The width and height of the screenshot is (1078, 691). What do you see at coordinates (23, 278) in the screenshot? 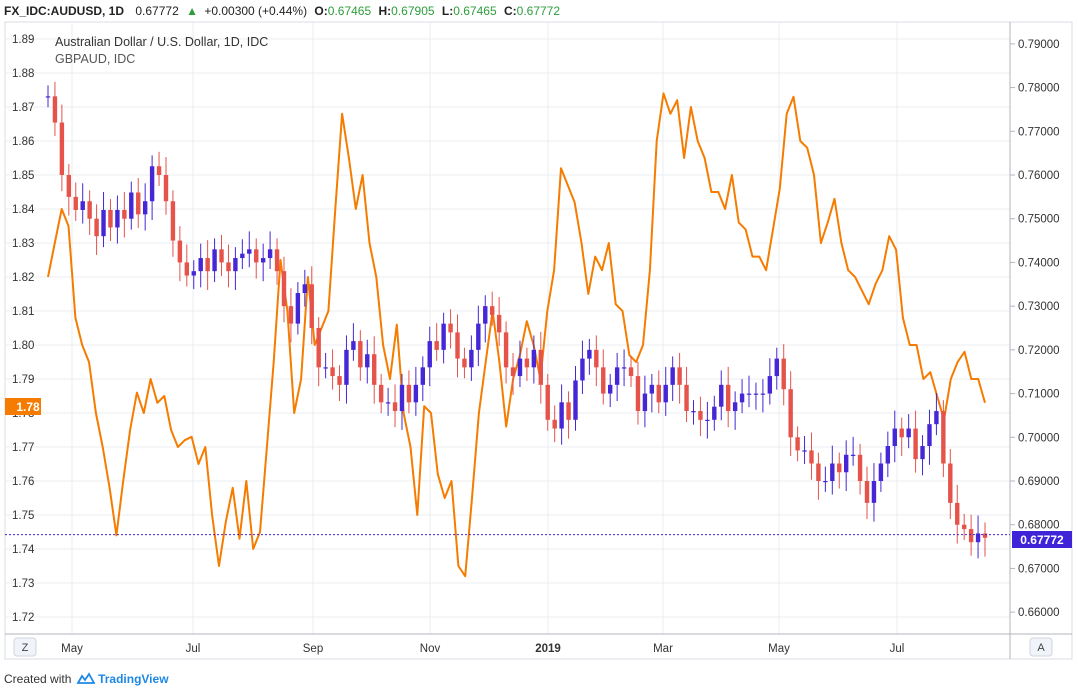
I see `left-tick-label: 1.82` at bounding box center [23, 278].